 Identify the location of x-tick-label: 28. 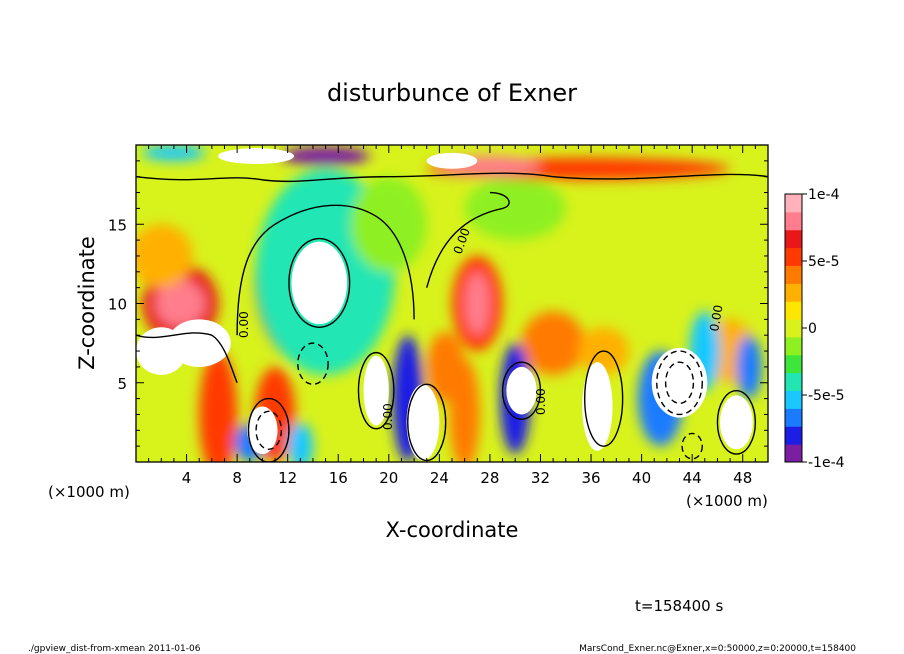
(489, 478).